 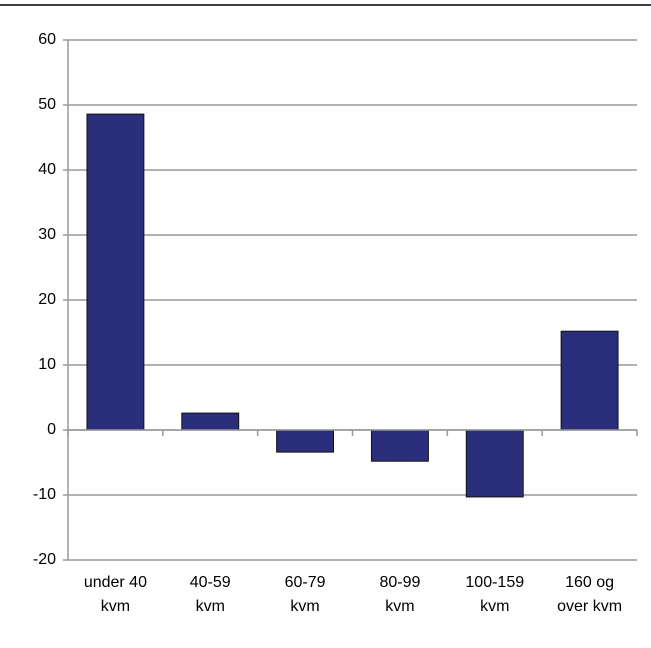 I want to click on y-tick-label: -10, so click(x=44, y=494).